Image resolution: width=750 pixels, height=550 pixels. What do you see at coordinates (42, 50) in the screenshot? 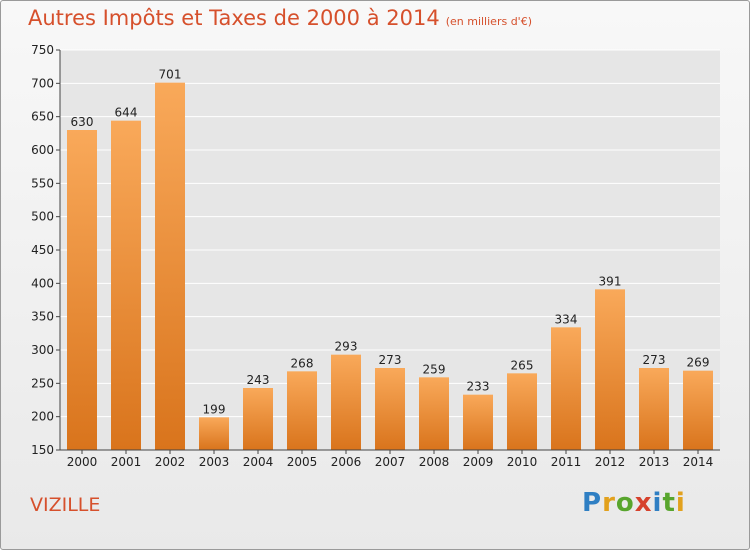
I see `y-tick-label: 750` at bounding box center [42, 50].